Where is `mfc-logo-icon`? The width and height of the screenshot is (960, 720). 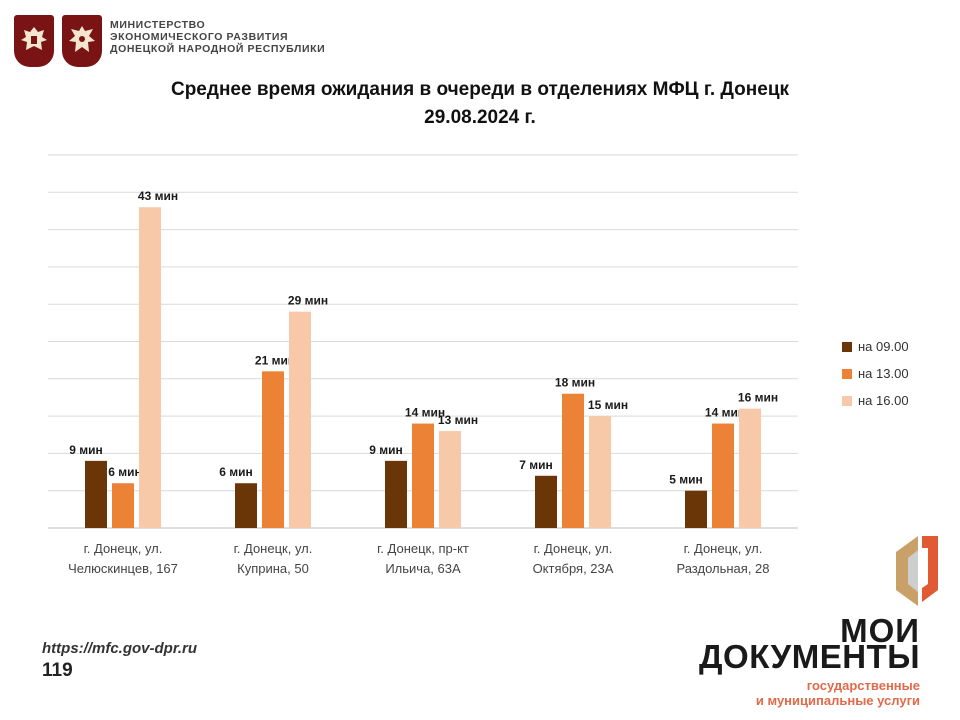
mfc-logo-icon is located at coordinates (917, 571).